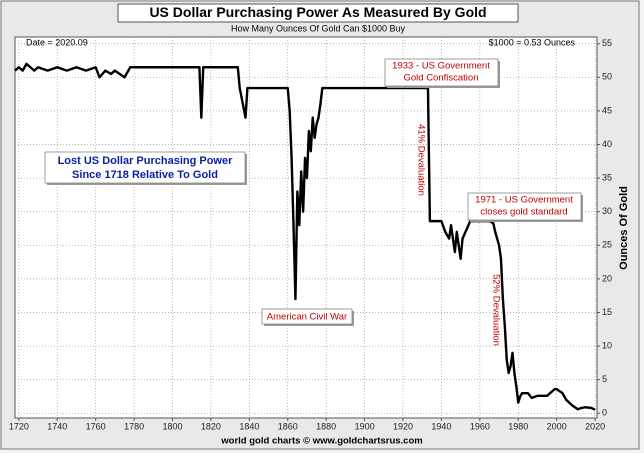  I want to click on annotation: 52% Devaluation, so click(495, 310).